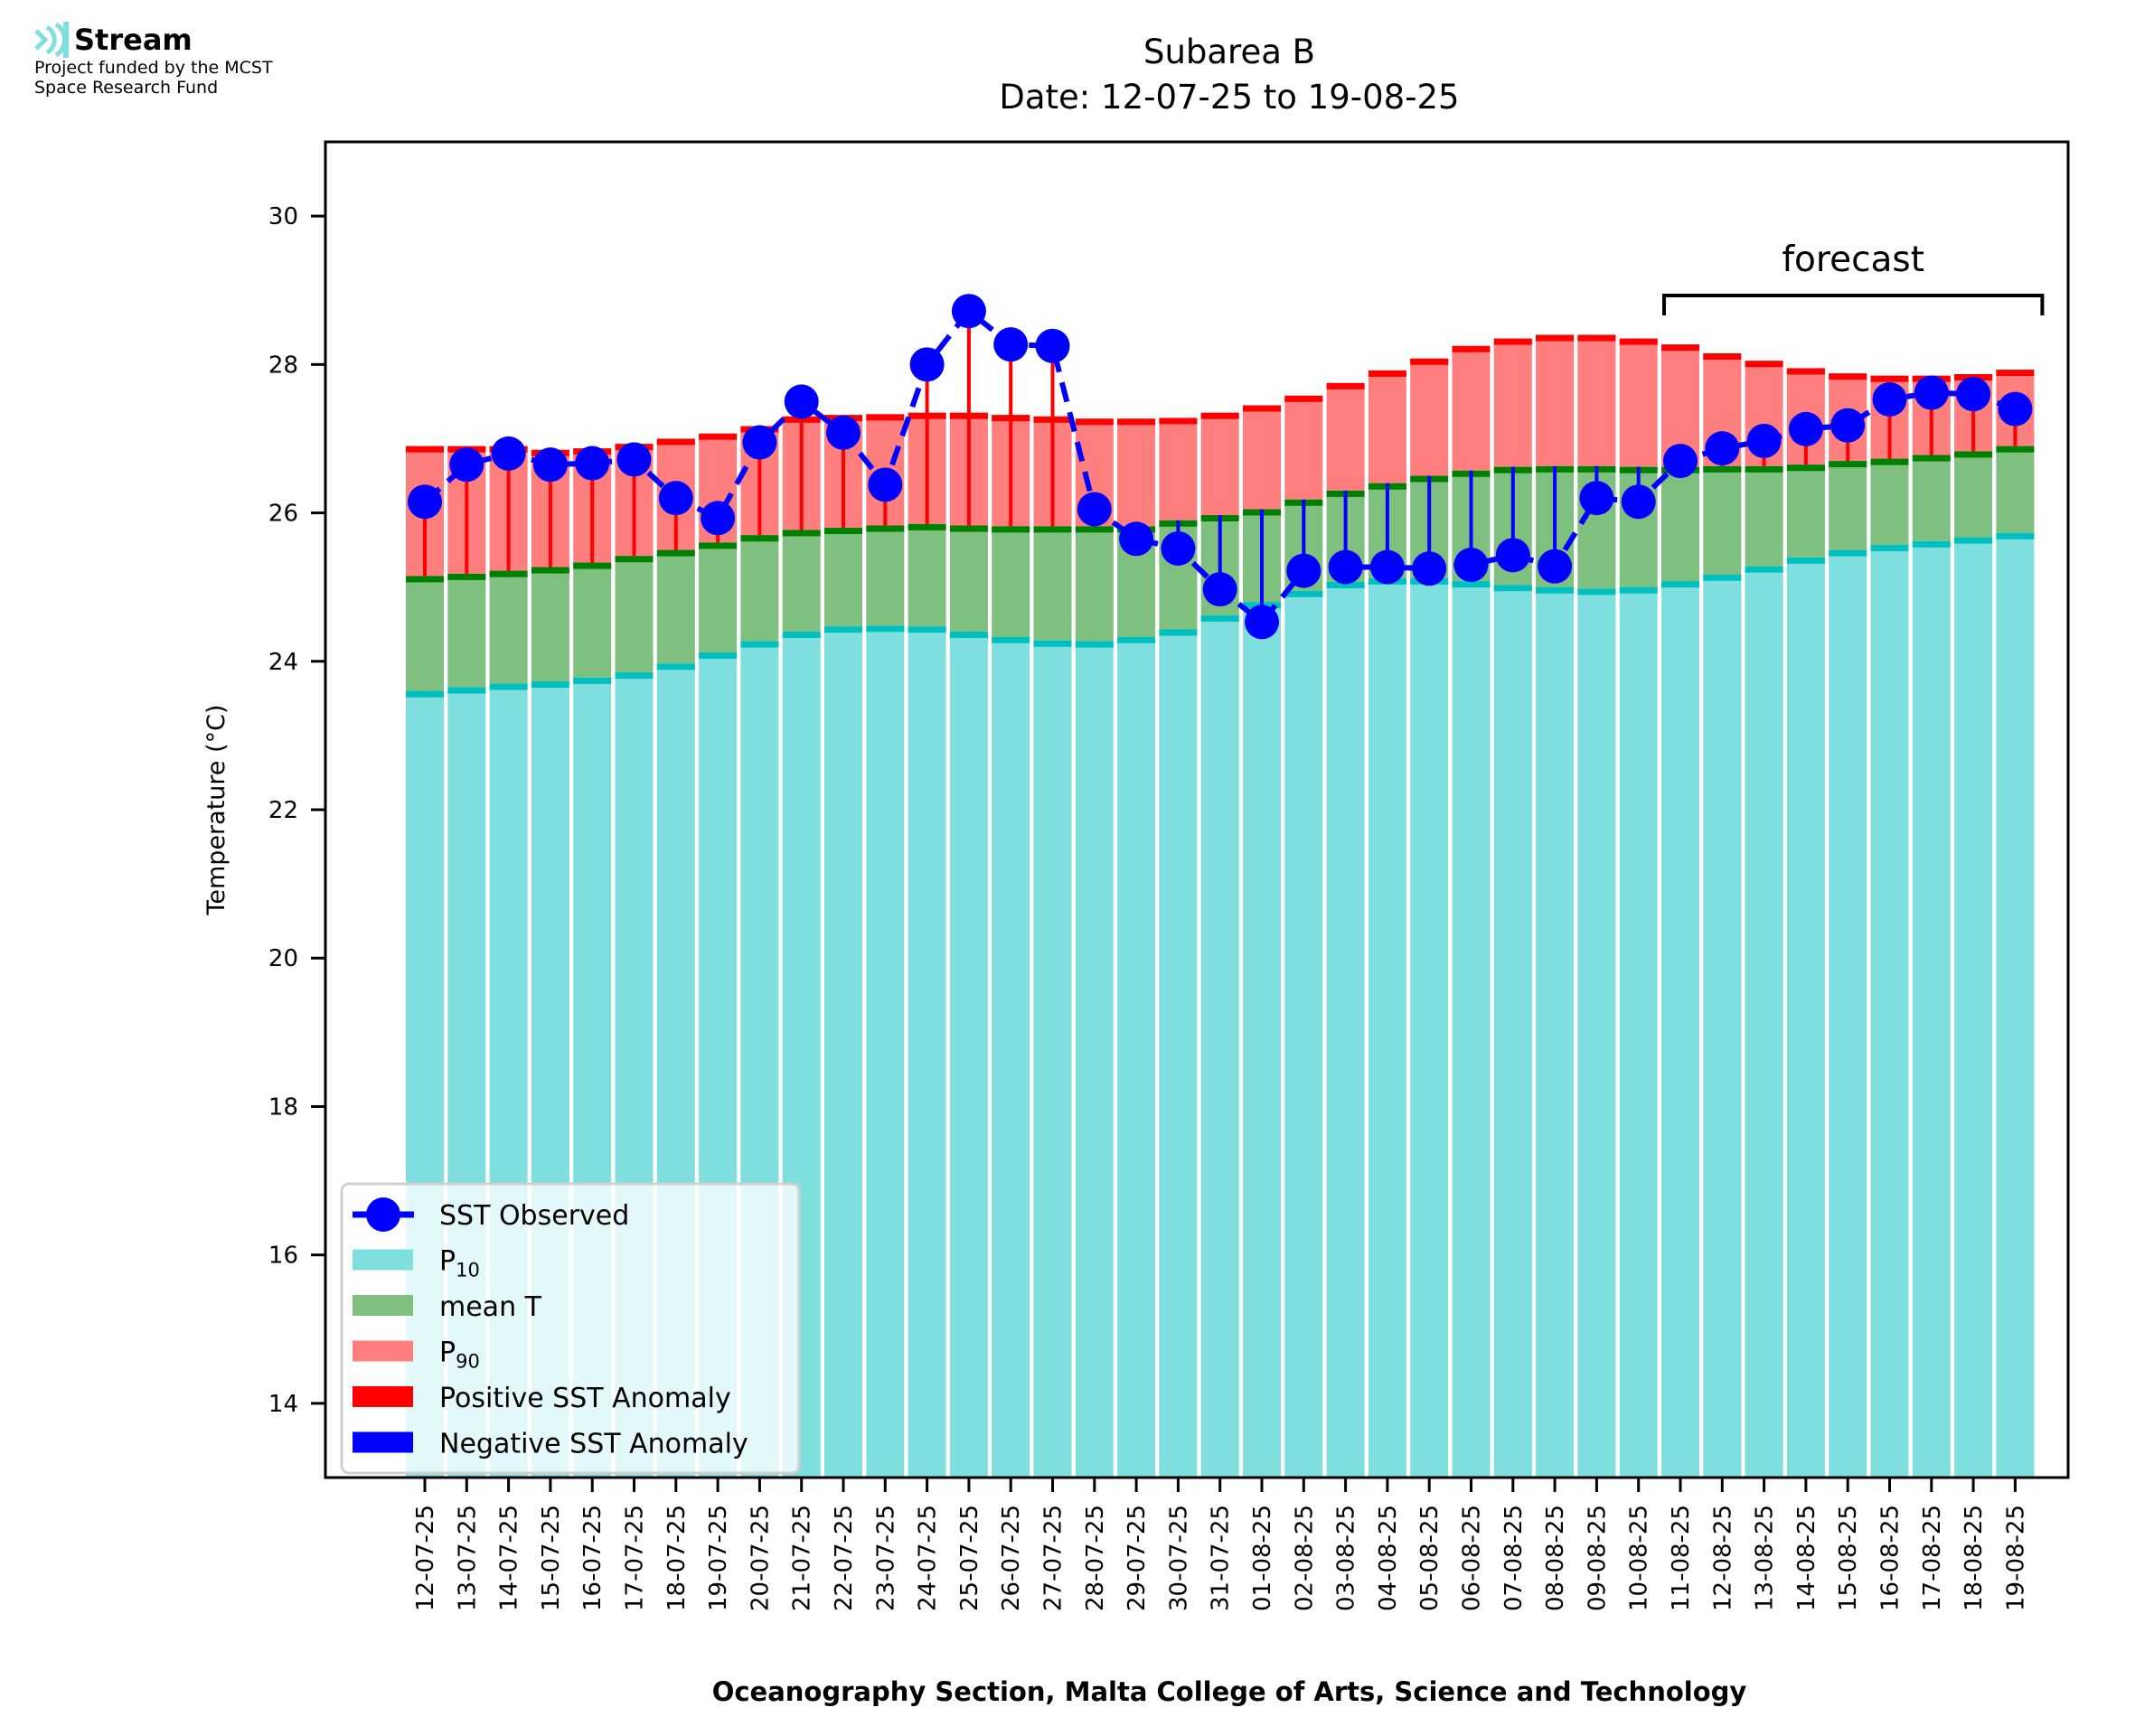 Image resolution: width=2154 pixels, height=1736 pixels. Describe the element at coordinates (1262, 1558) in the screenshot. I see `x-tick-label: 01-08-25` at that location.